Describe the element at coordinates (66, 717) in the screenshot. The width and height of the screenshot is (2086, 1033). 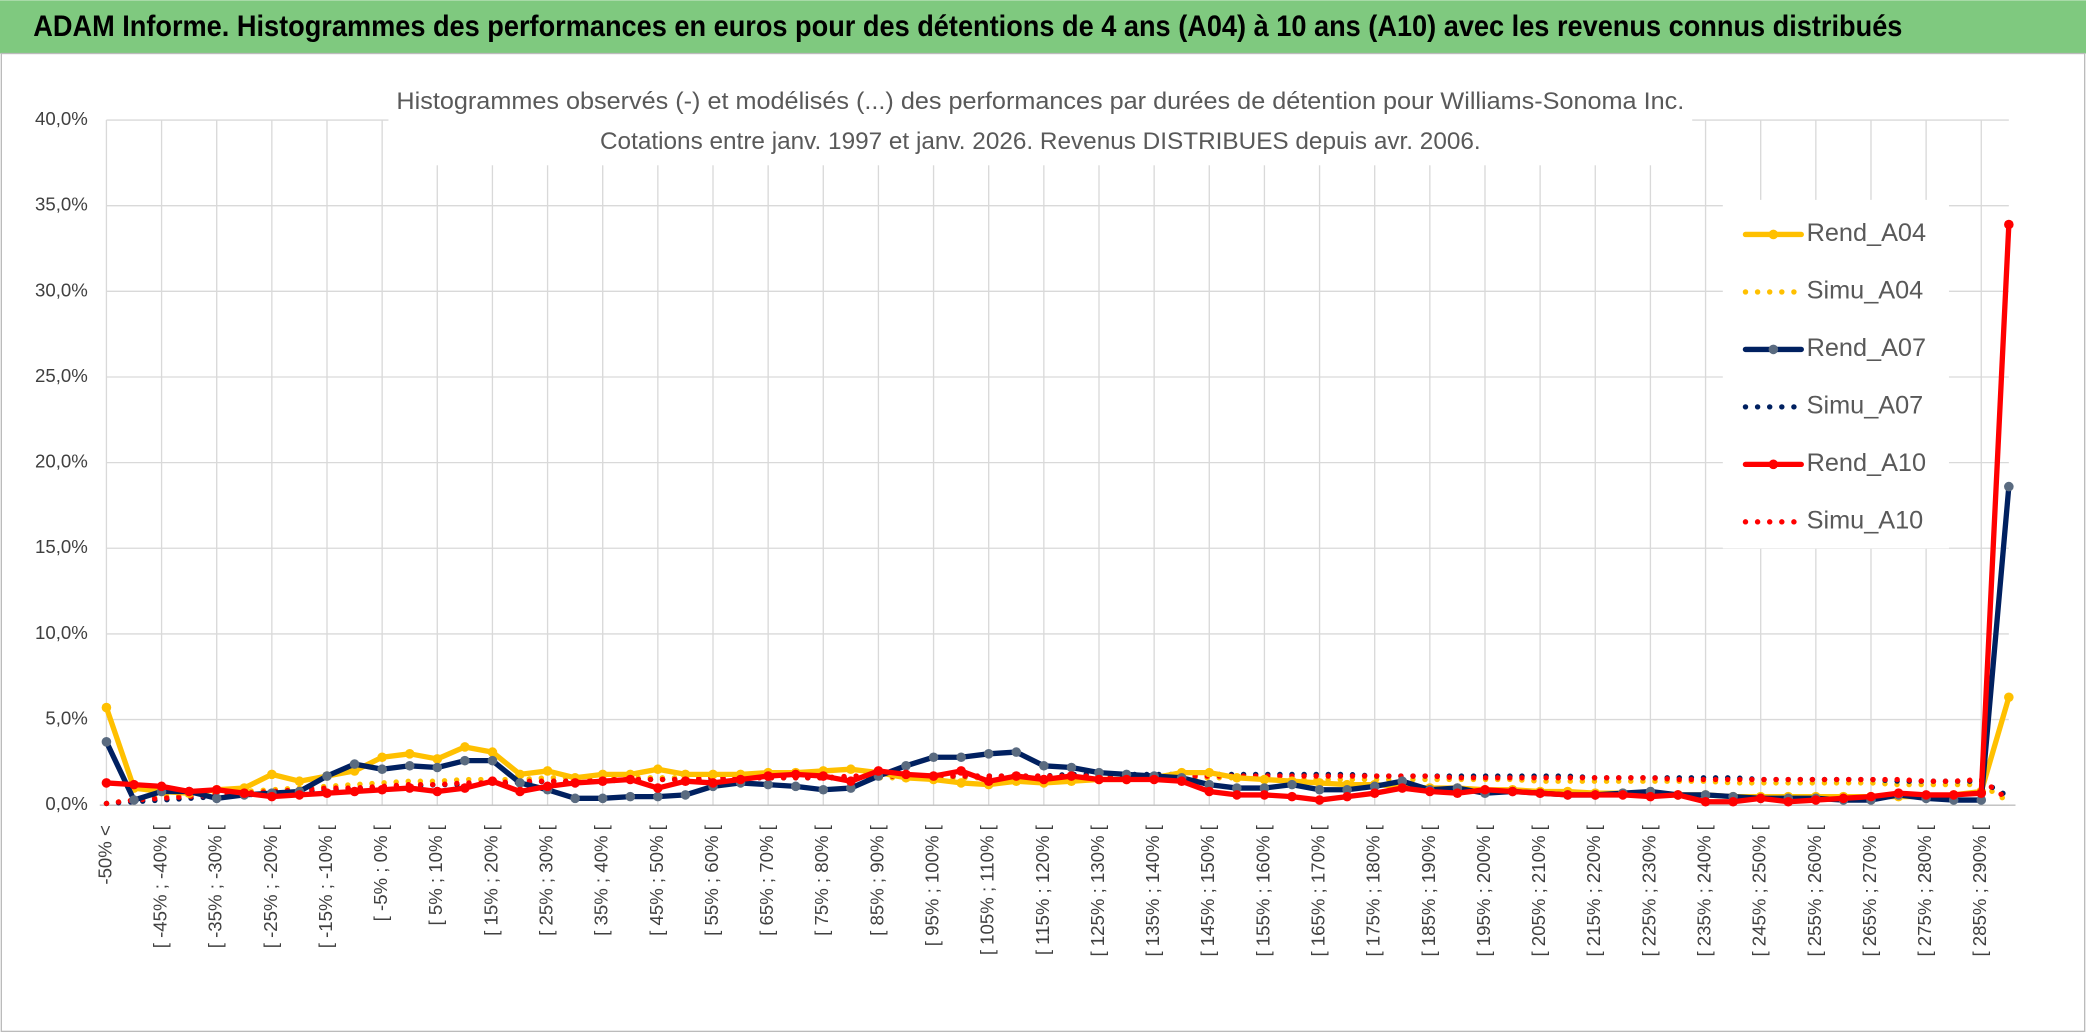
I see `y-tick-label: 5,0%` at that location.